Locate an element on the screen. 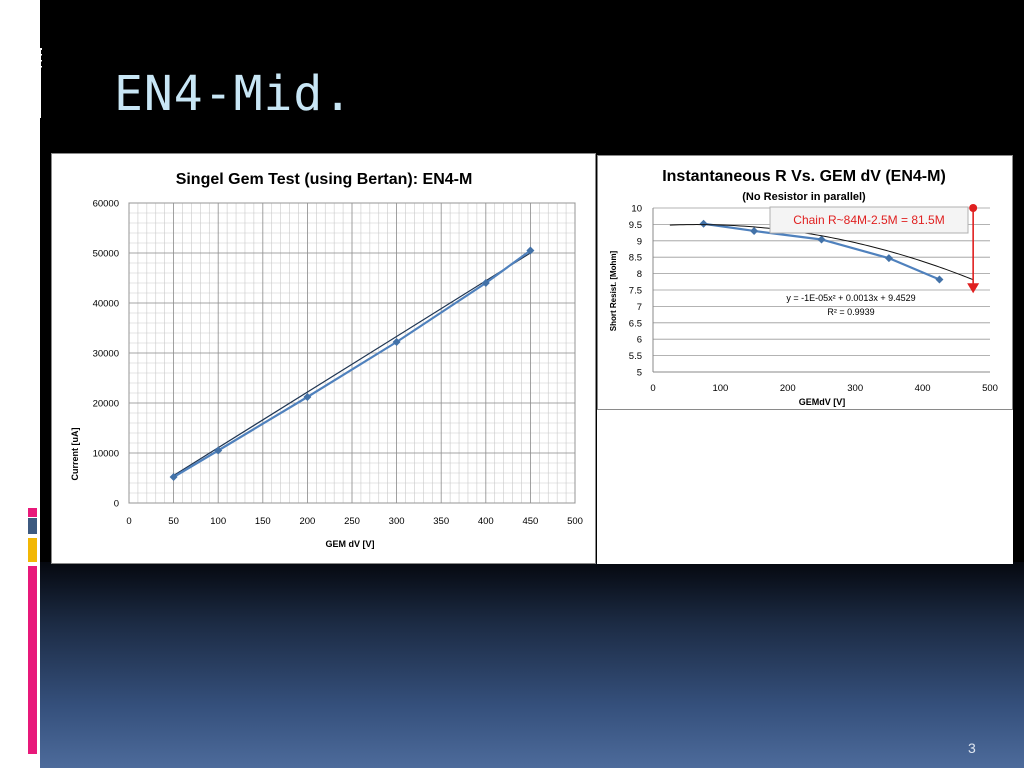  chart2-trendline is located at coordinates (821, 252).